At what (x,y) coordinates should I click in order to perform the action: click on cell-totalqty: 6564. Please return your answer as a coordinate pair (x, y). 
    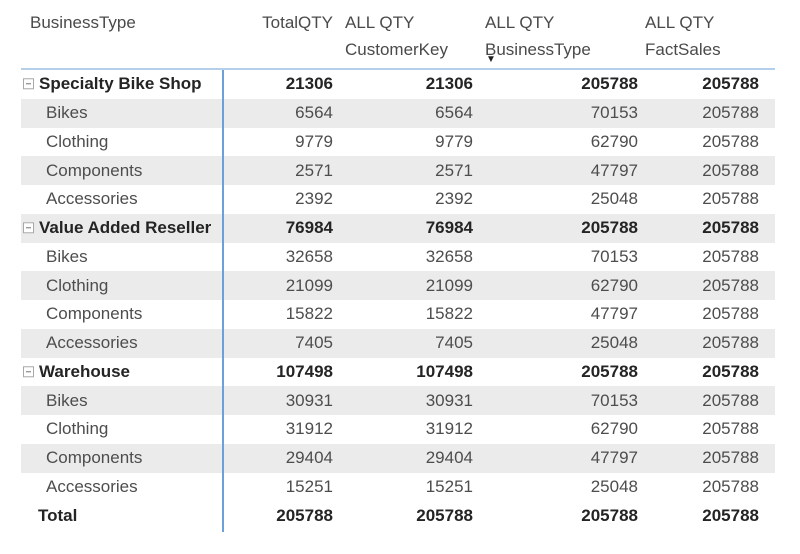
    Looking at the image, I should click on (314, 113).